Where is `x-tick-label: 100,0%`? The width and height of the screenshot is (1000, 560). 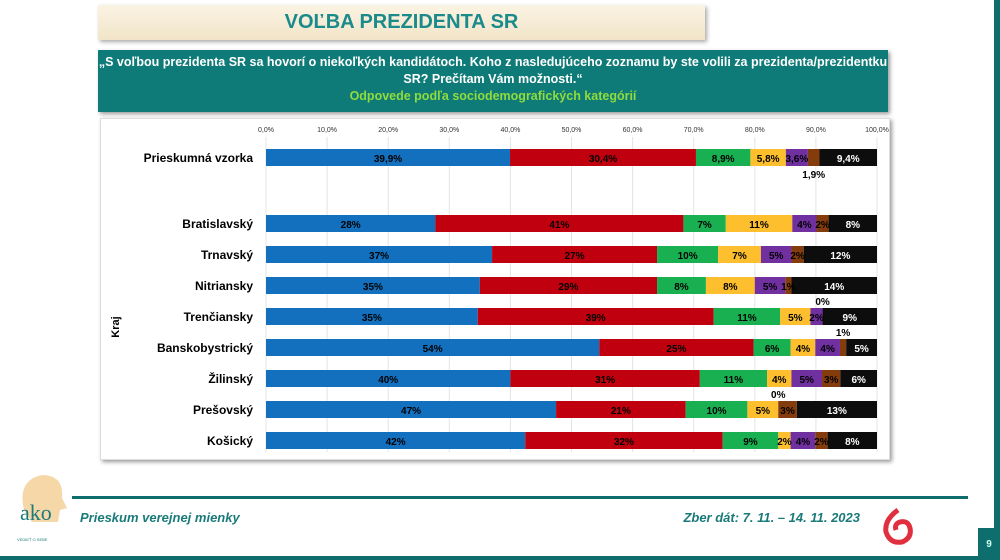
x-tick-label: 100,0% is located at coordinates (877, 130).